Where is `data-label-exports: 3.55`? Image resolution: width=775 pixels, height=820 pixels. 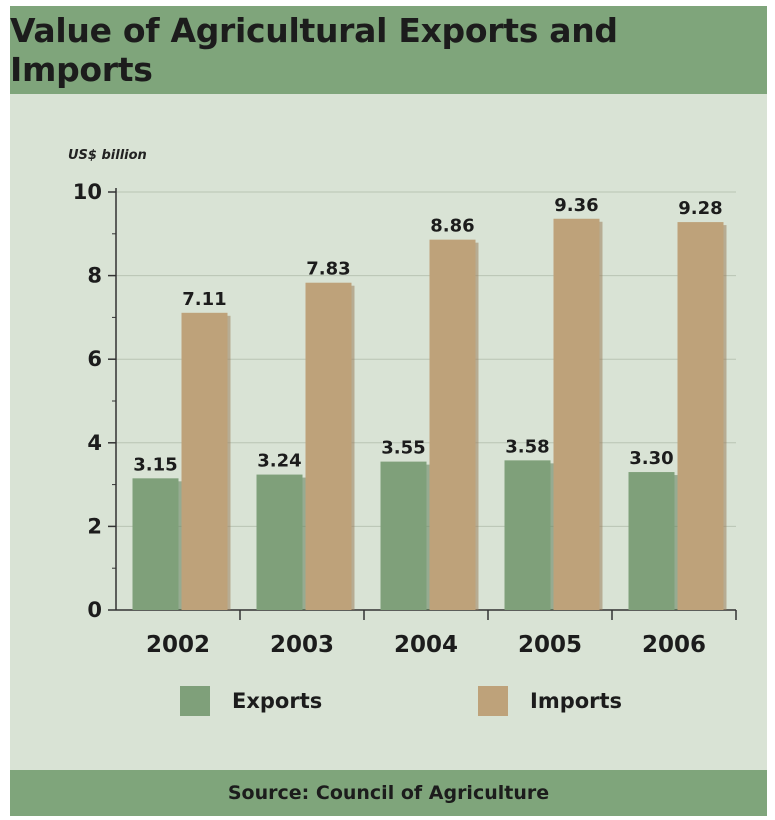
data-label-exports: 3.55 is located at coordinates (403, 448).